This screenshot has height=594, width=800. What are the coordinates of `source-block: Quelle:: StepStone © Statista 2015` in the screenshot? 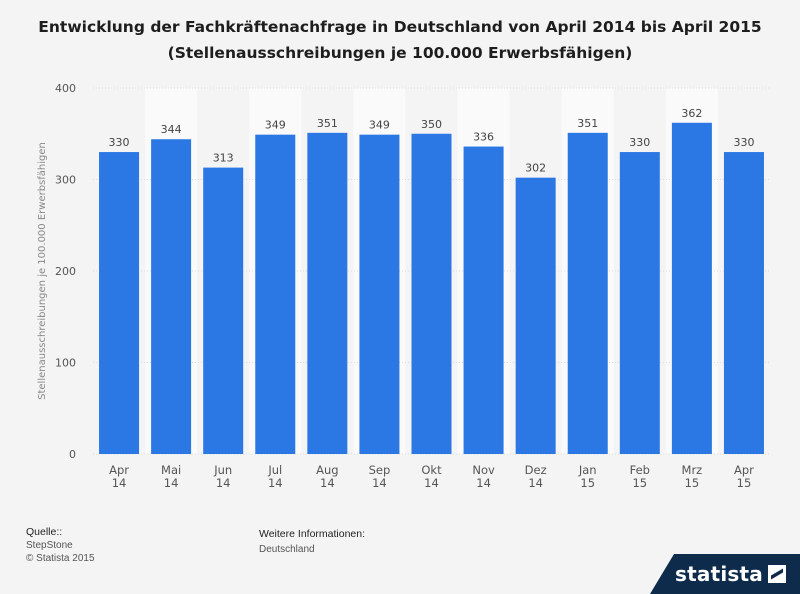 It's located at (60, 545).